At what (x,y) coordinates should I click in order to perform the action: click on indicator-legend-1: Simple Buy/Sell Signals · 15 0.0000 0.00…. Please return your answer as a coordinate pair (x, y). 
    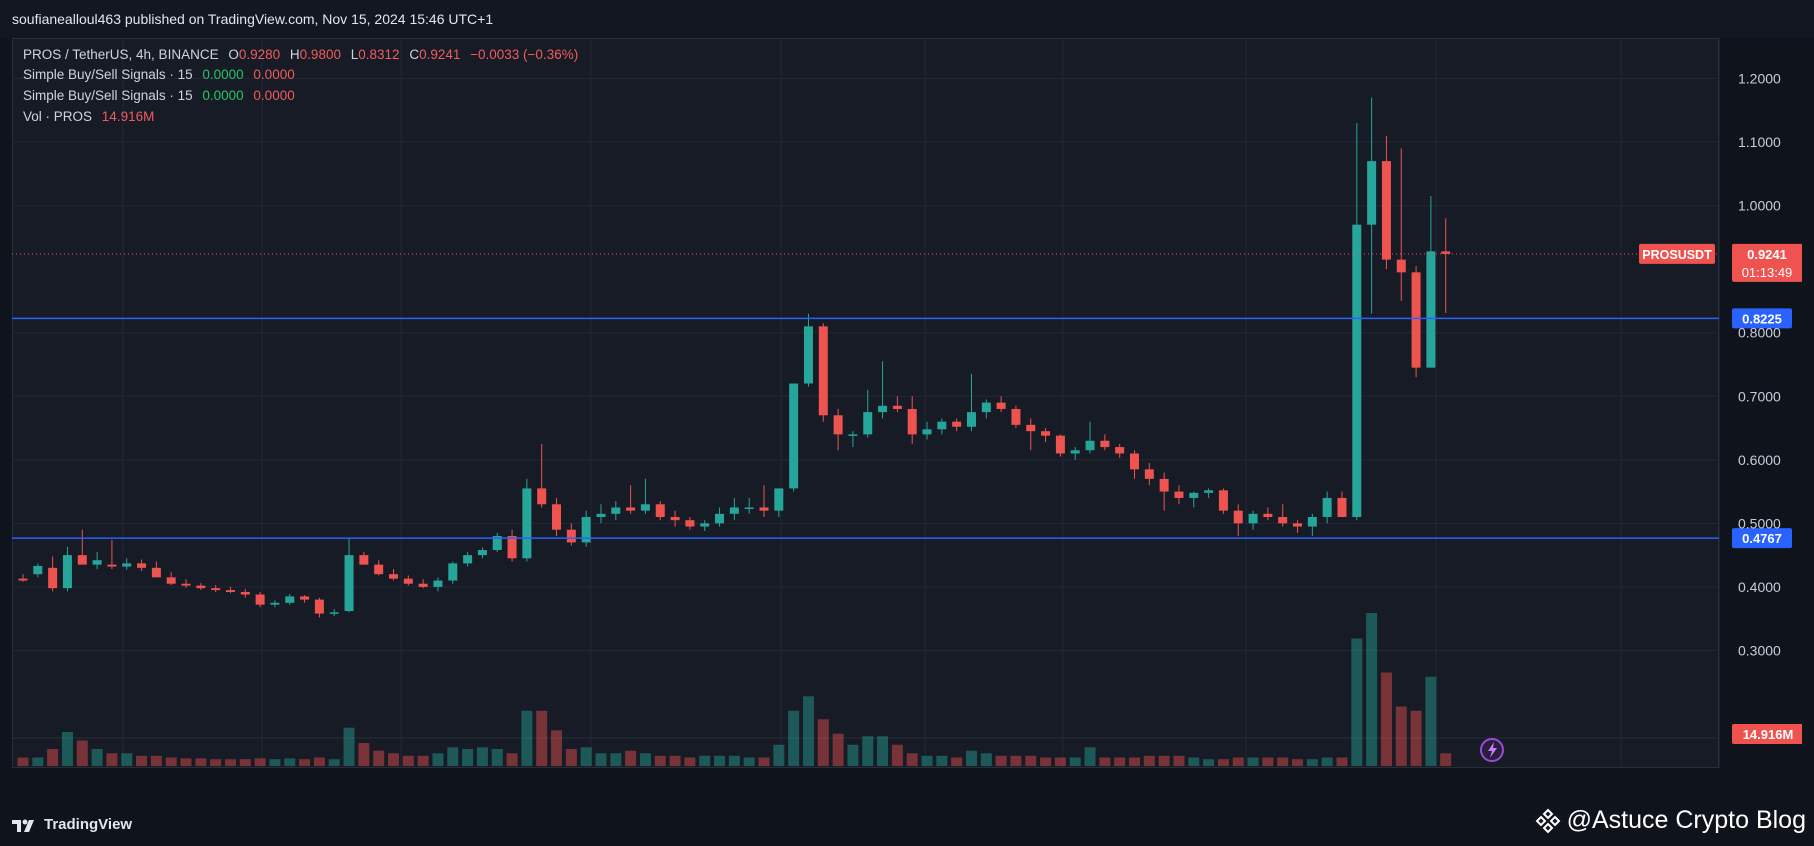
    Looking at the image, I should click on (162, 74).